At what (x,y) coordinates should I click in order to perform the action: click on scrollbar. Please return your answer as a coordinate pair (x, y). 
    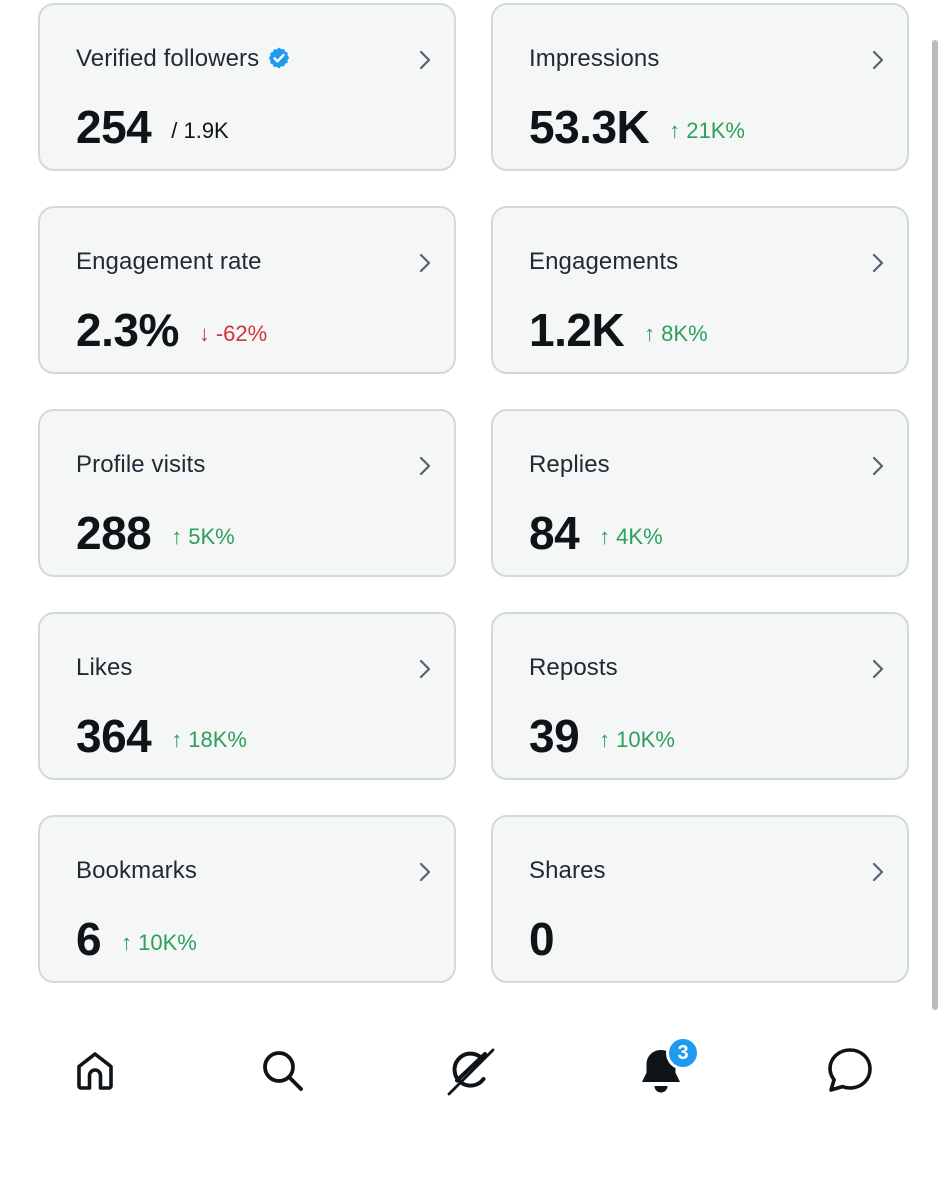
    Looking at the image, I should click on (935, 525).